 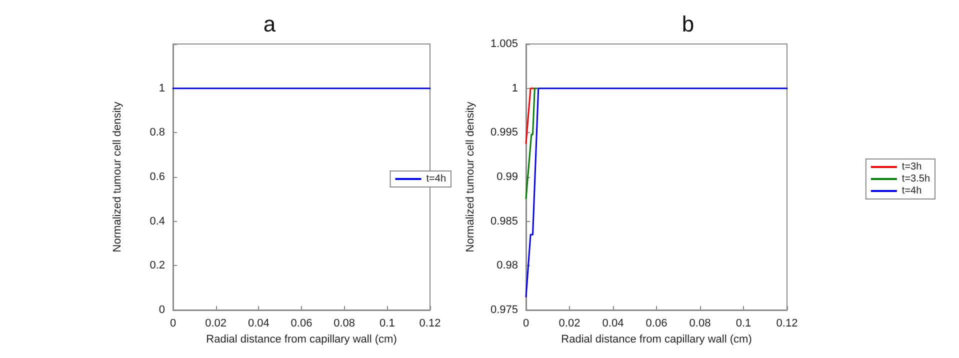 I want to click on y-tick-label: 0.99, so click(x=507, y=177).